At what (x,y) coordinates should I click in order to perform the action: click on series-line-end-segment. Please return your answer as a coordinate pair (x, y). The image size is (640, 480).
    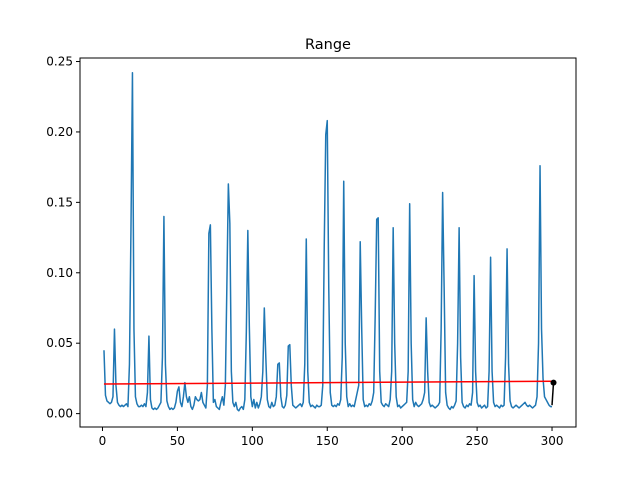
    Looking at the image, I should click on (553, 394).